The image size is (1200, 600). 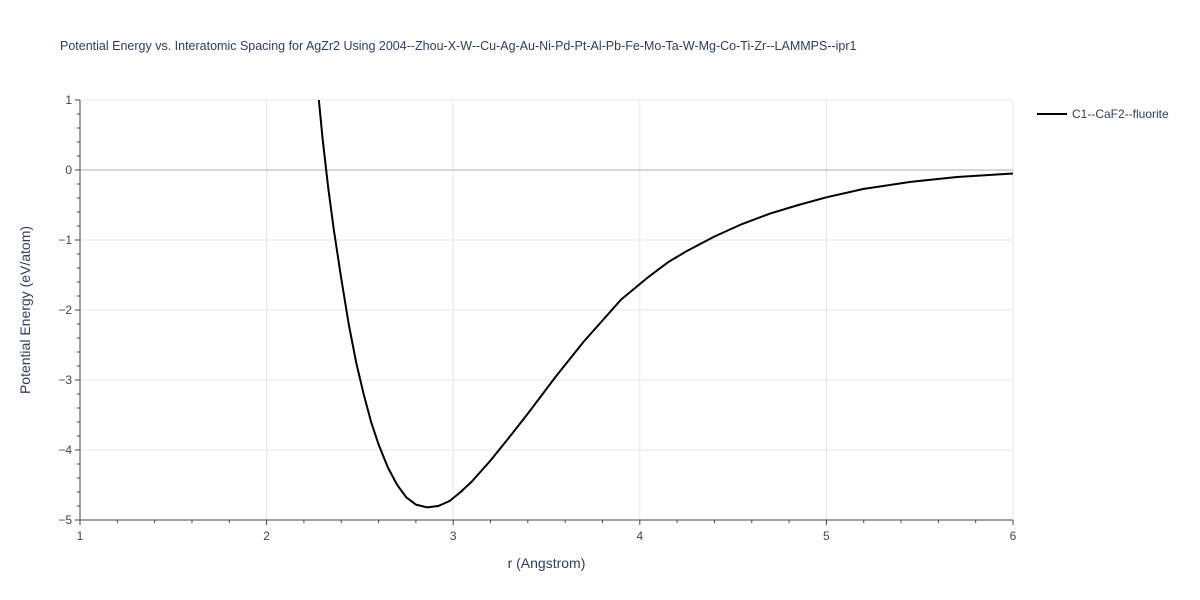 What do you see at coordinates (547, 563) in the screenshot?
I see `x-axis-title: r (Angstrom)` at bounding box center [547, 563].